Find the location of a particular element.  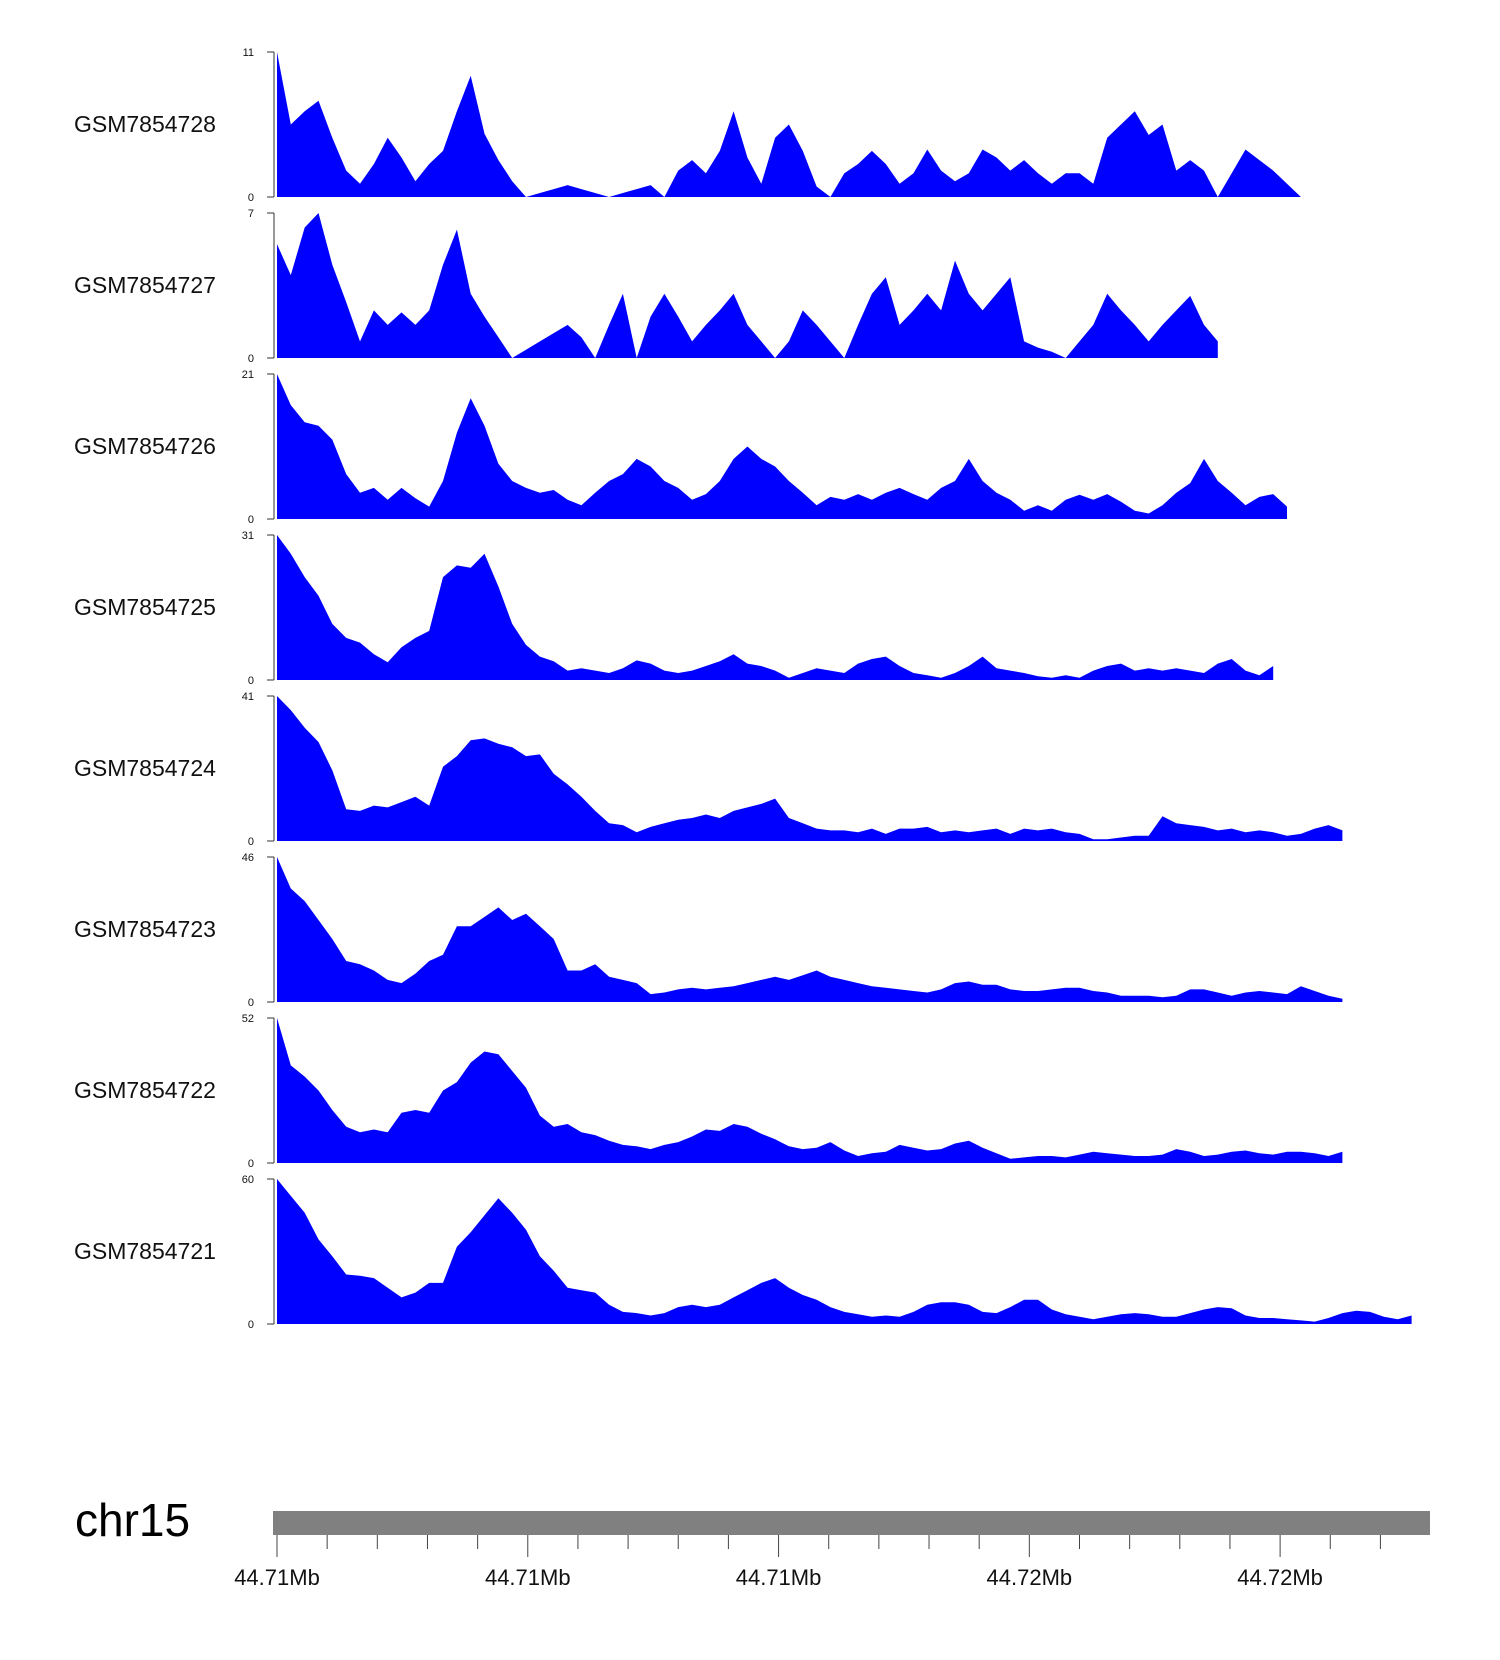

x-tick-label-2: 44.71Mb is located at coordinates (779, 1577).